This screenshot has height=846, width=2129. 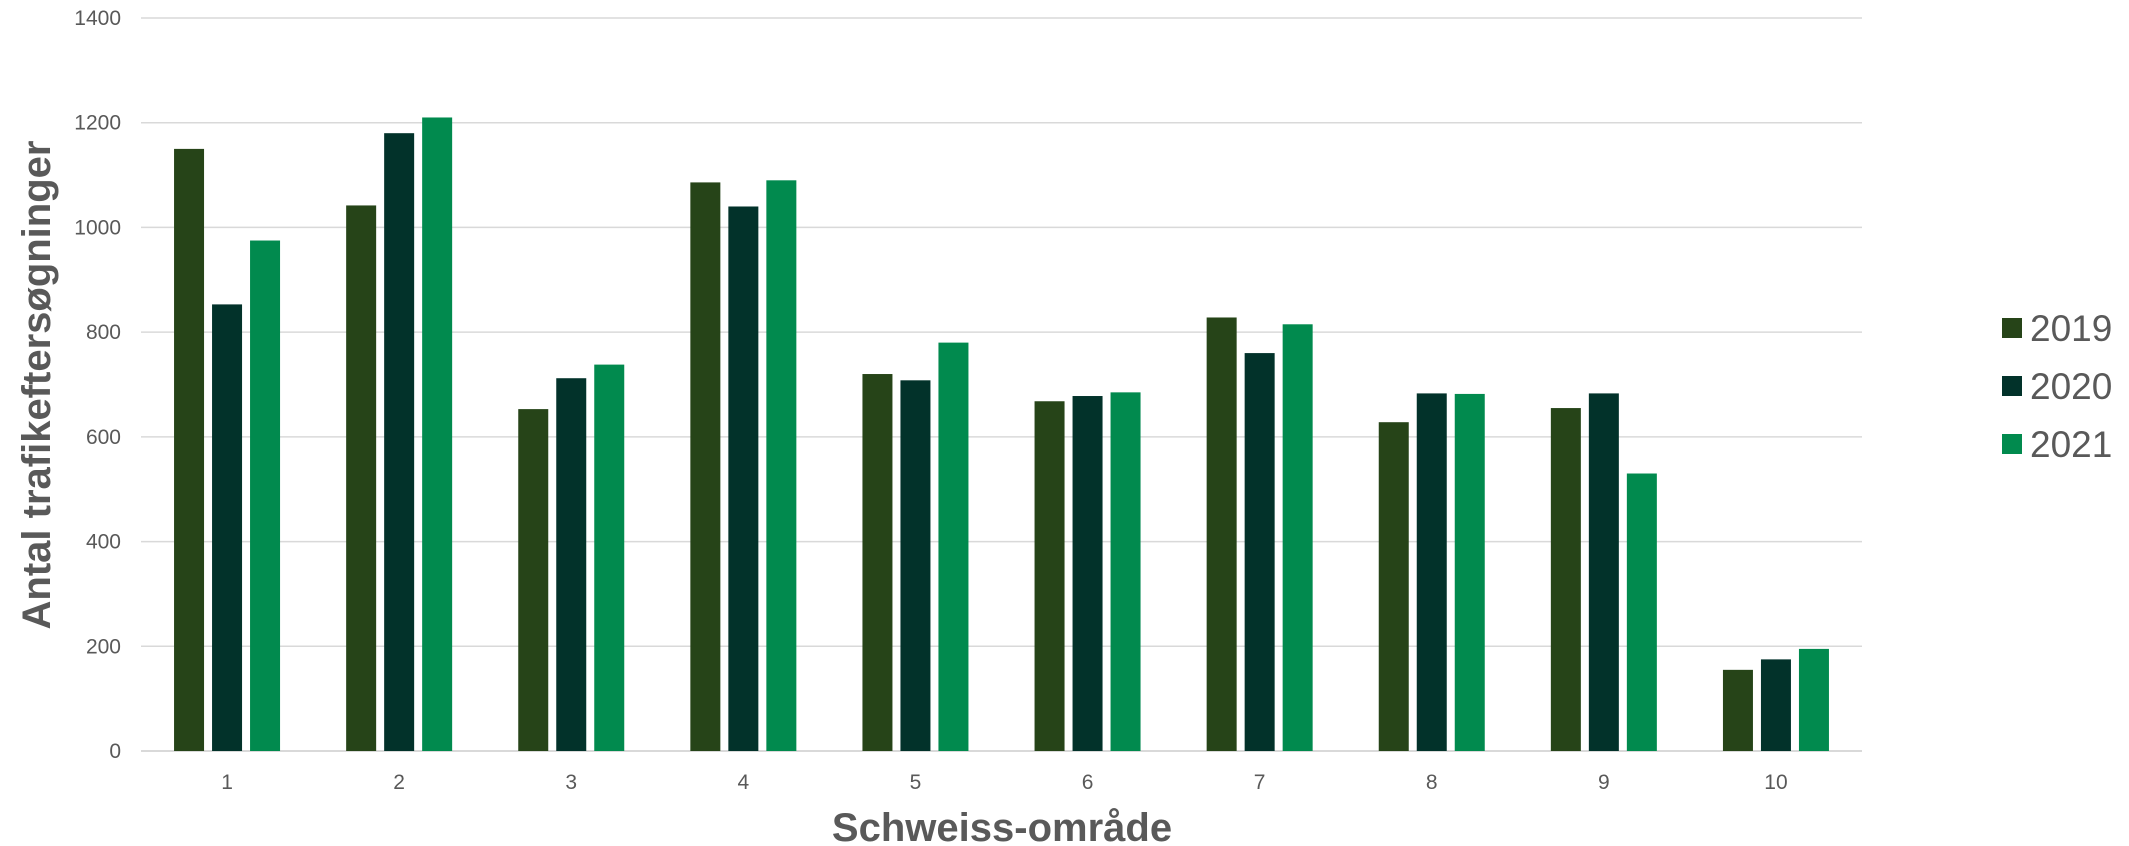 I want to click on x-tick-label: 4, so click(x=744, y=782).